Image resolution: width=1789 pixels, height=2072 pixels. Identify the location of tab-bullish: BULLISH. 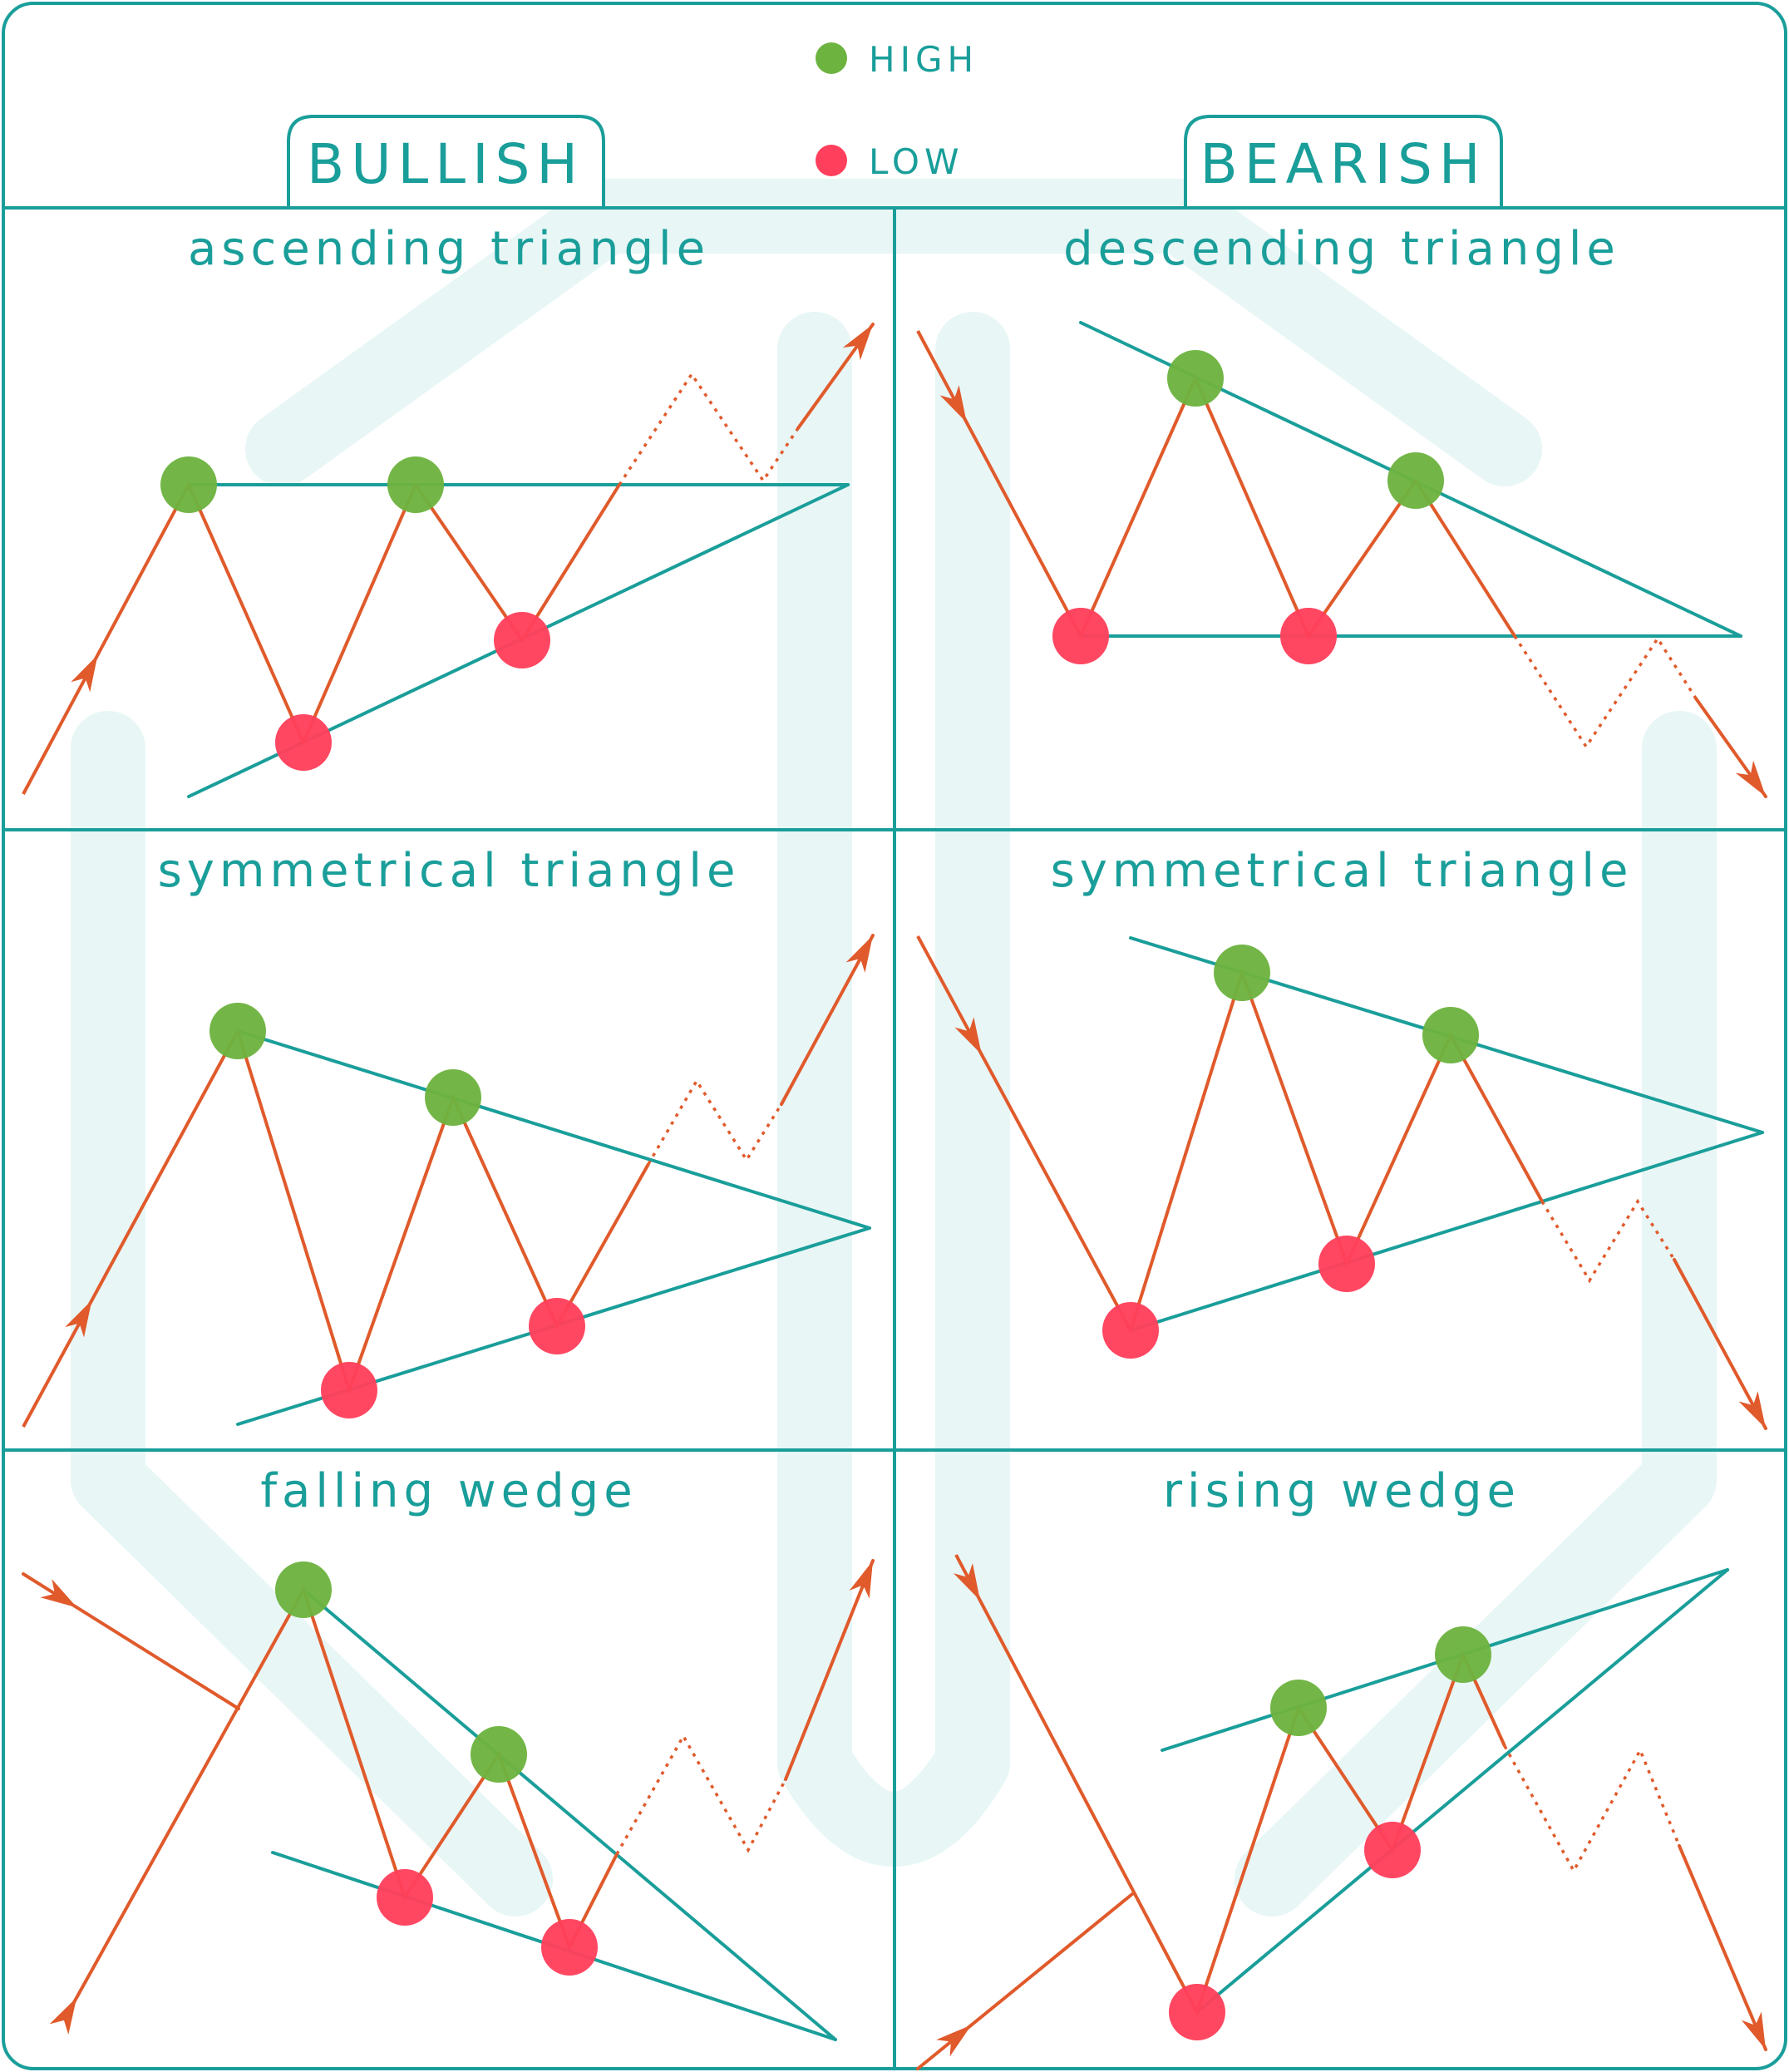
(446, 161).